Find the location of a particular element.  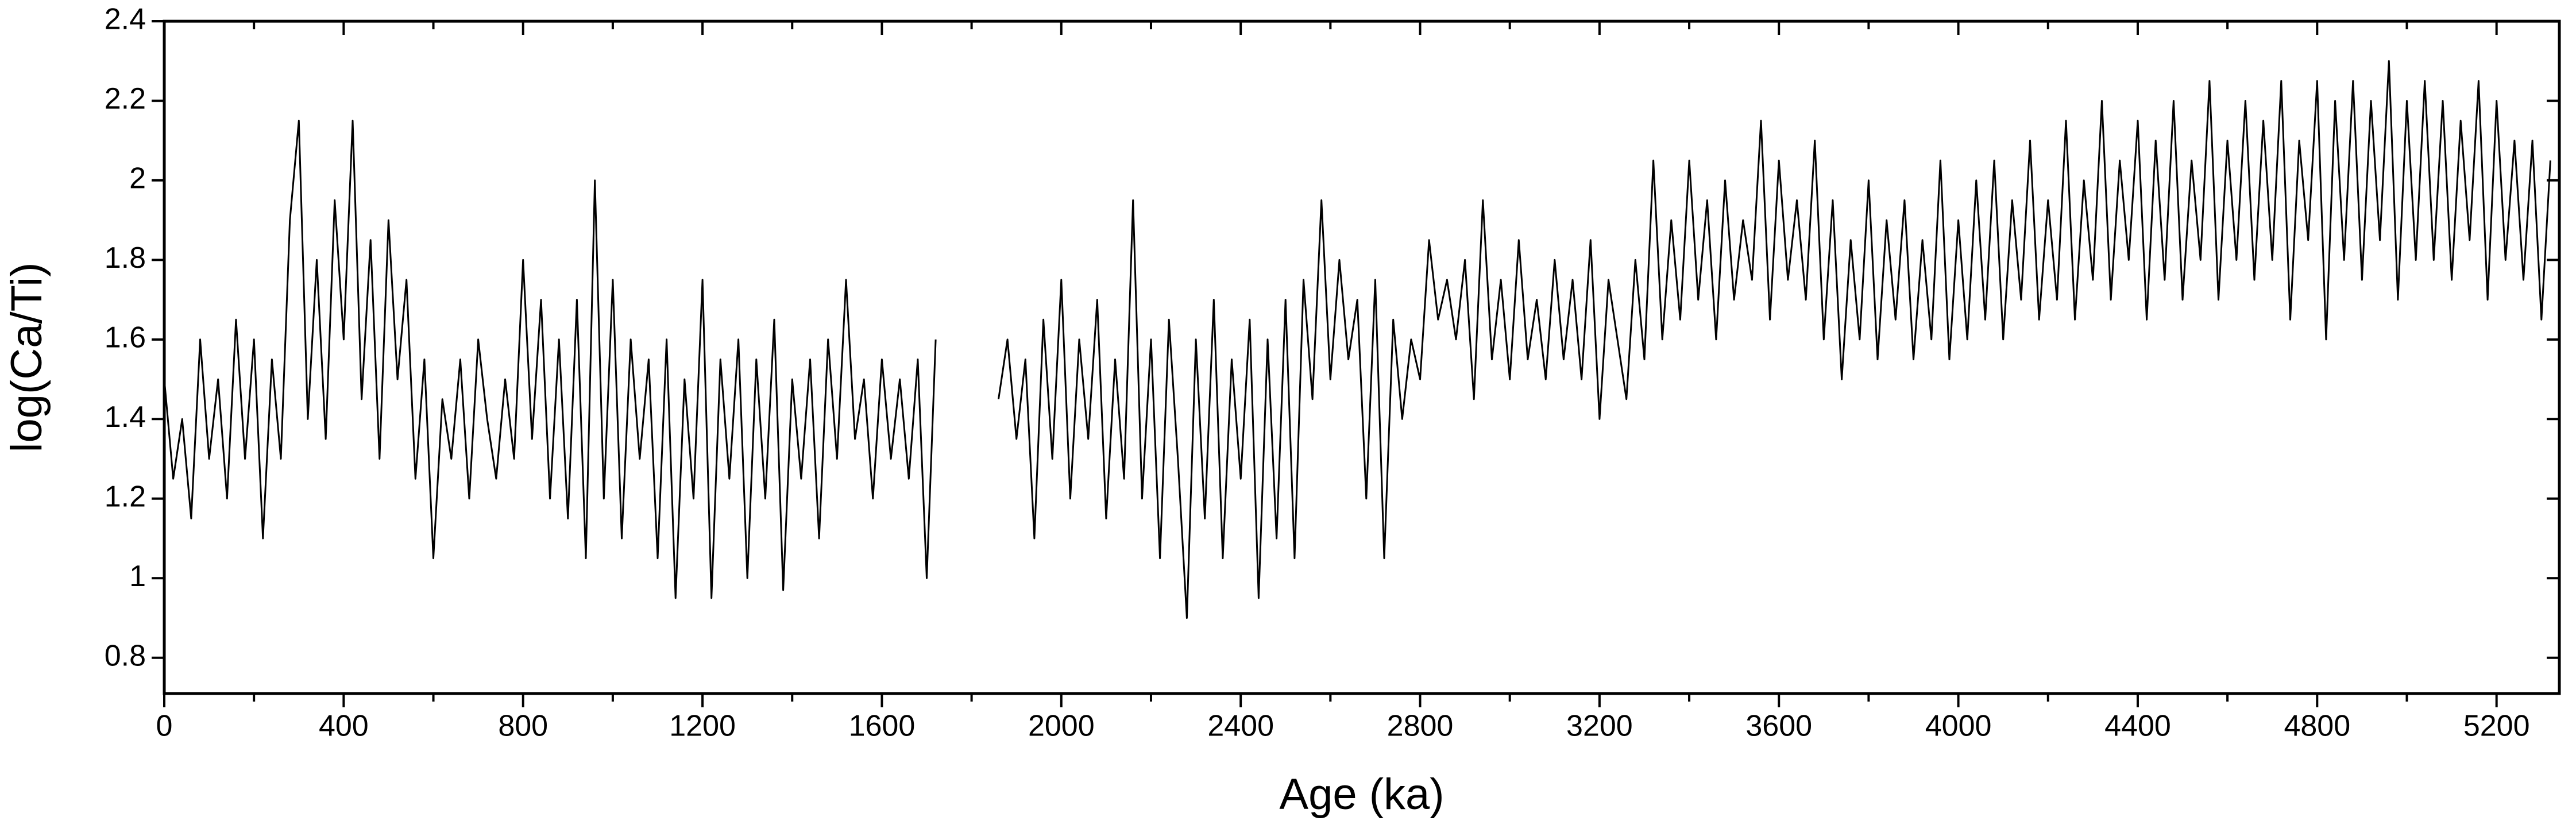

y-tick-label: 1 is located at coordinates (137, 576).